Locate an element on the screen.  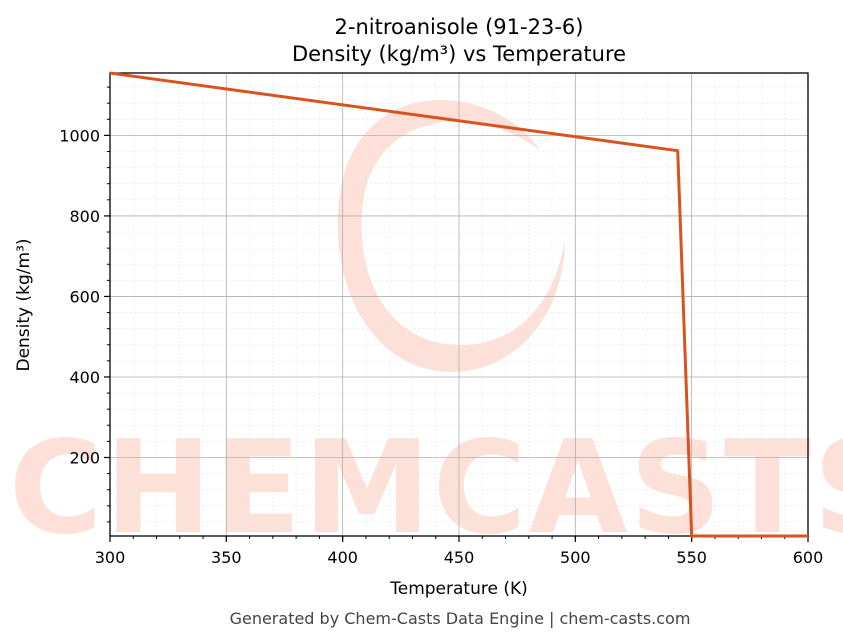
x-axis-label: Temperature (K) is located at coordinates (458, 589).